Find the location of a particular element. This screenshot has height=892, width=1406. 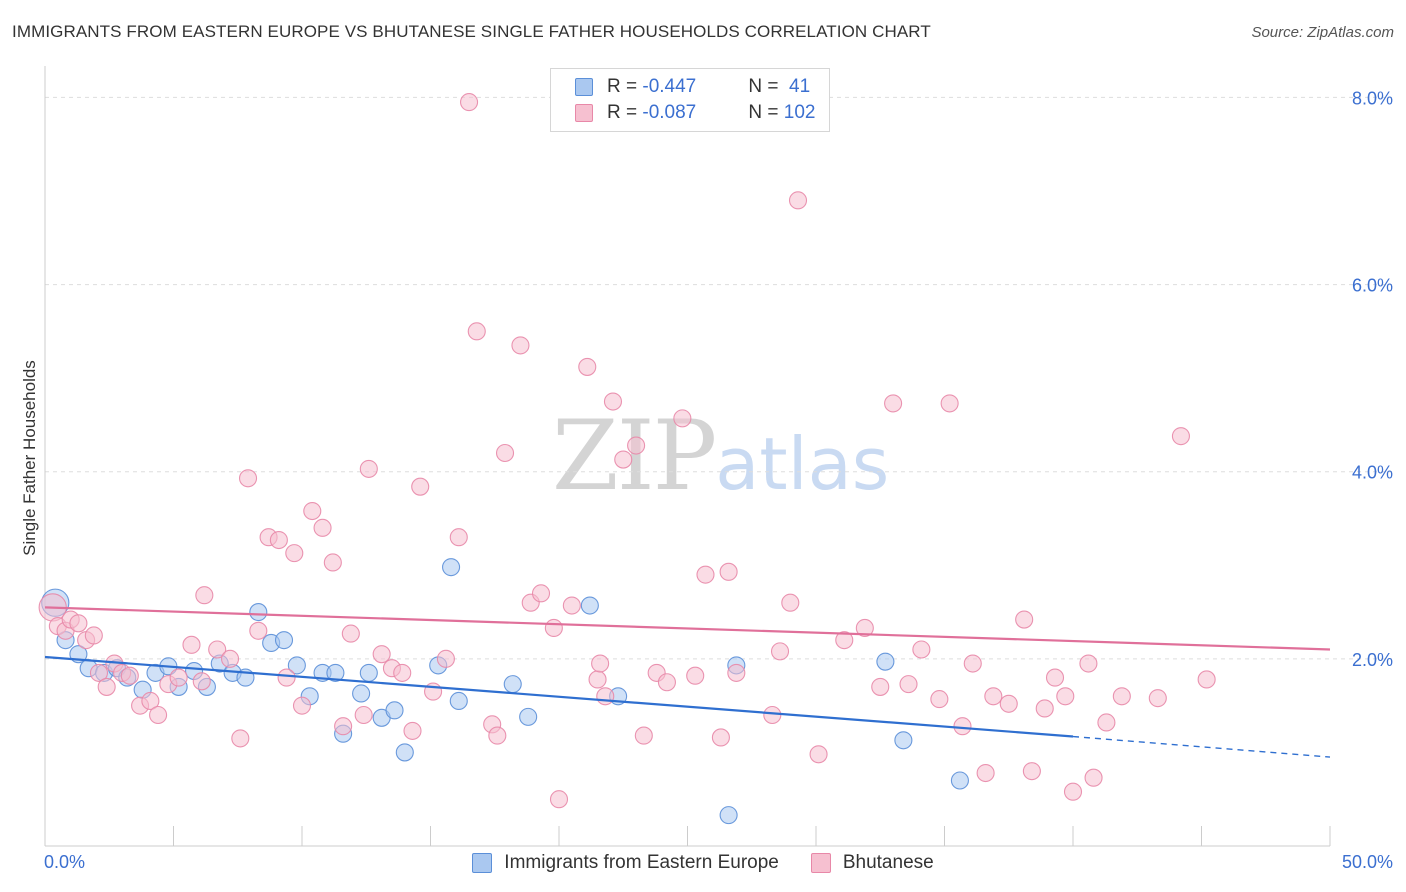

series-legend-pink: Bhutanese is located at coordinates (872, 863).